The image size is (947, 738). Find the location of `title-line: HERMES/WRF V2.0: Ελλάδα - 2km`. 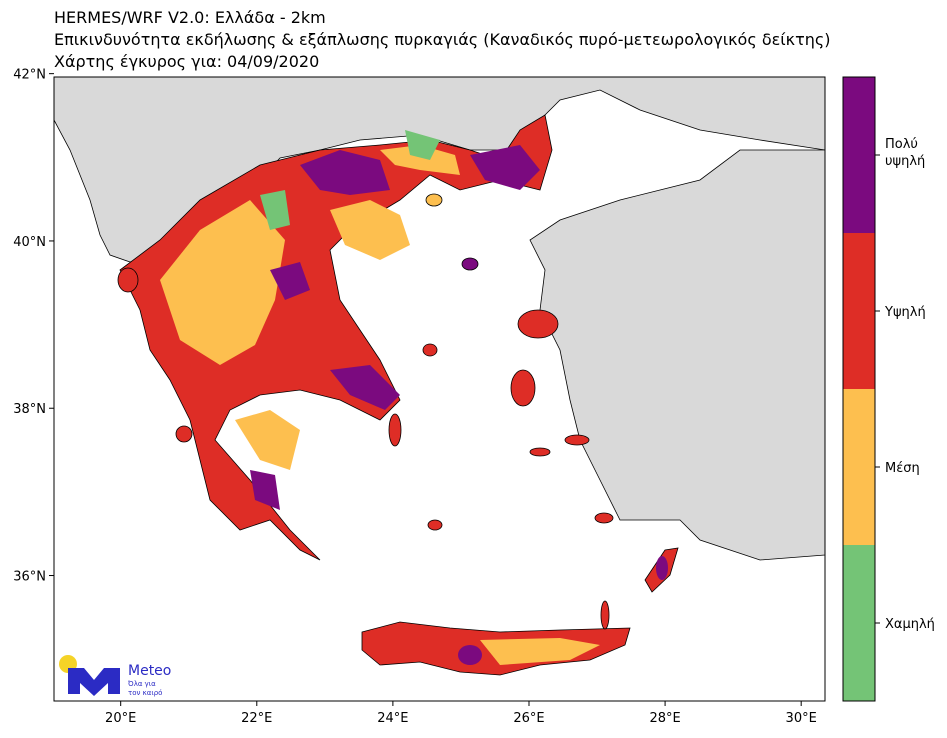

title-line: HERMES/WRF V2.0: Ελλάδα - 2km is located at coordinates (190, 17).